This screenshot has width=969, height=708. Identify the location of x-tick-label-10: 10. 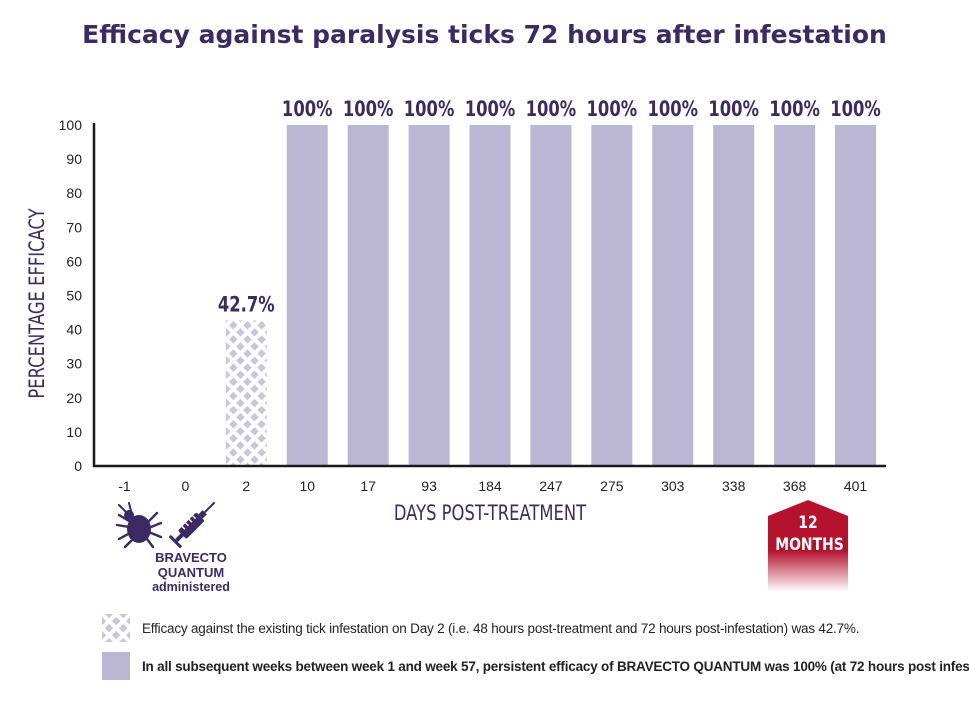
(307, 486).